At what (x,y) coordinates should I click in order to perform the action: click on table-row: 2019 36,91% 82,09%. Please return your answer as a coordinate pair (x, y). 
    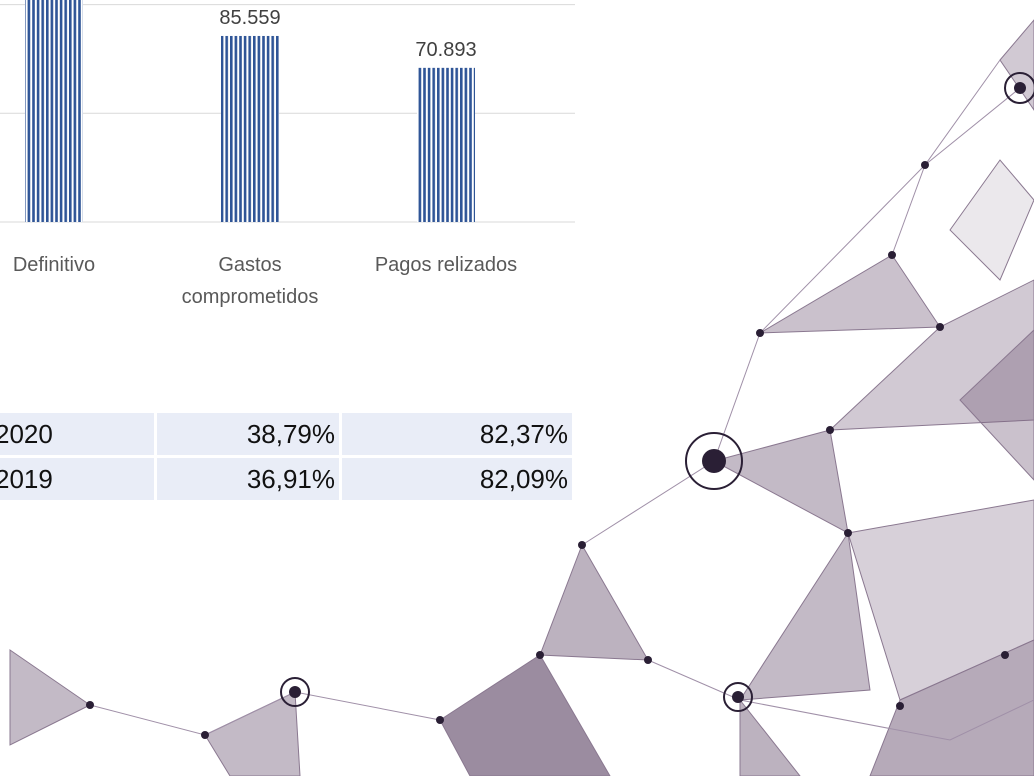
    Looking at the image, I should click on (286, 479).